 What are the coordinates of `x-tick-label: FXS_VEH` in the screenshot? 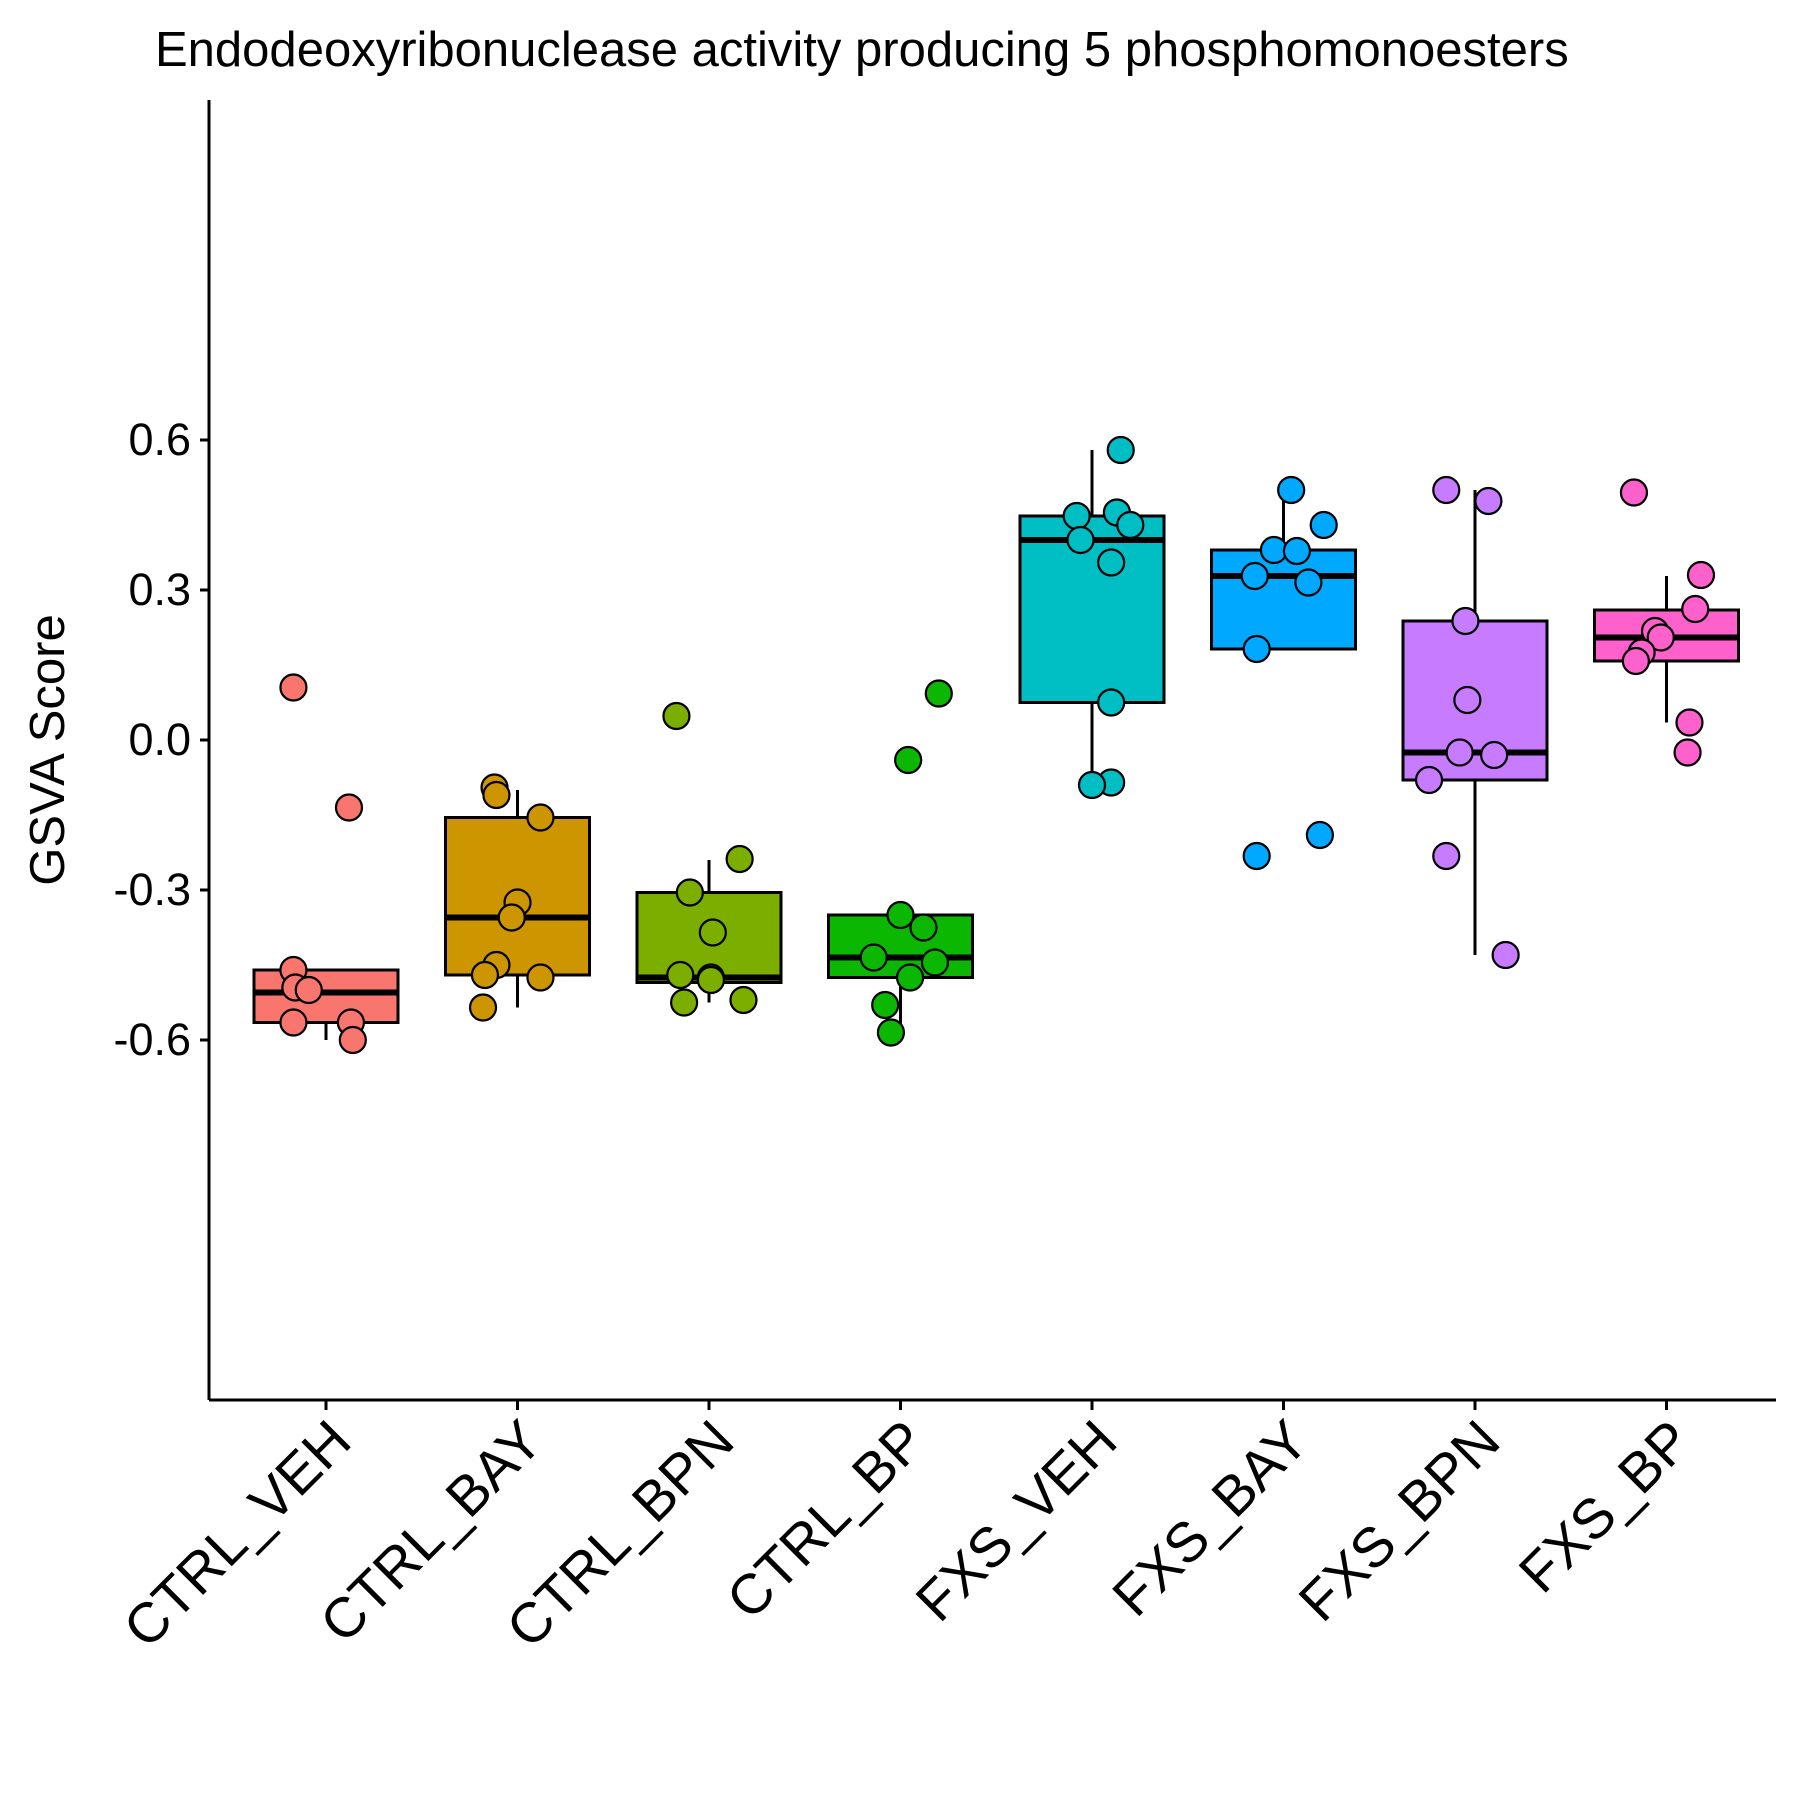 It's located at (1015, 1520).